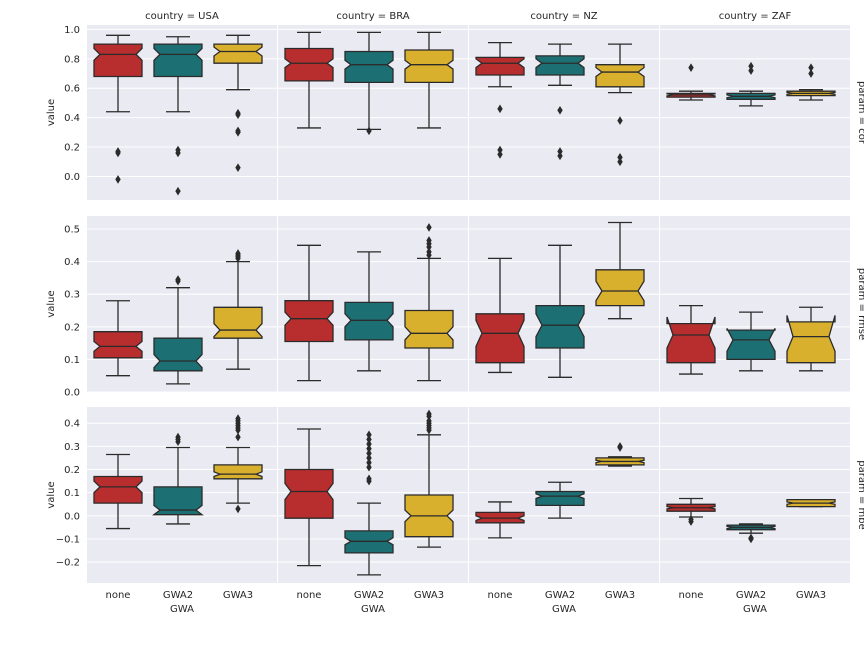 The width and height of the screenshot is (864, 652). I want to click on y-tick-label: 0.2, so click(72, 327).